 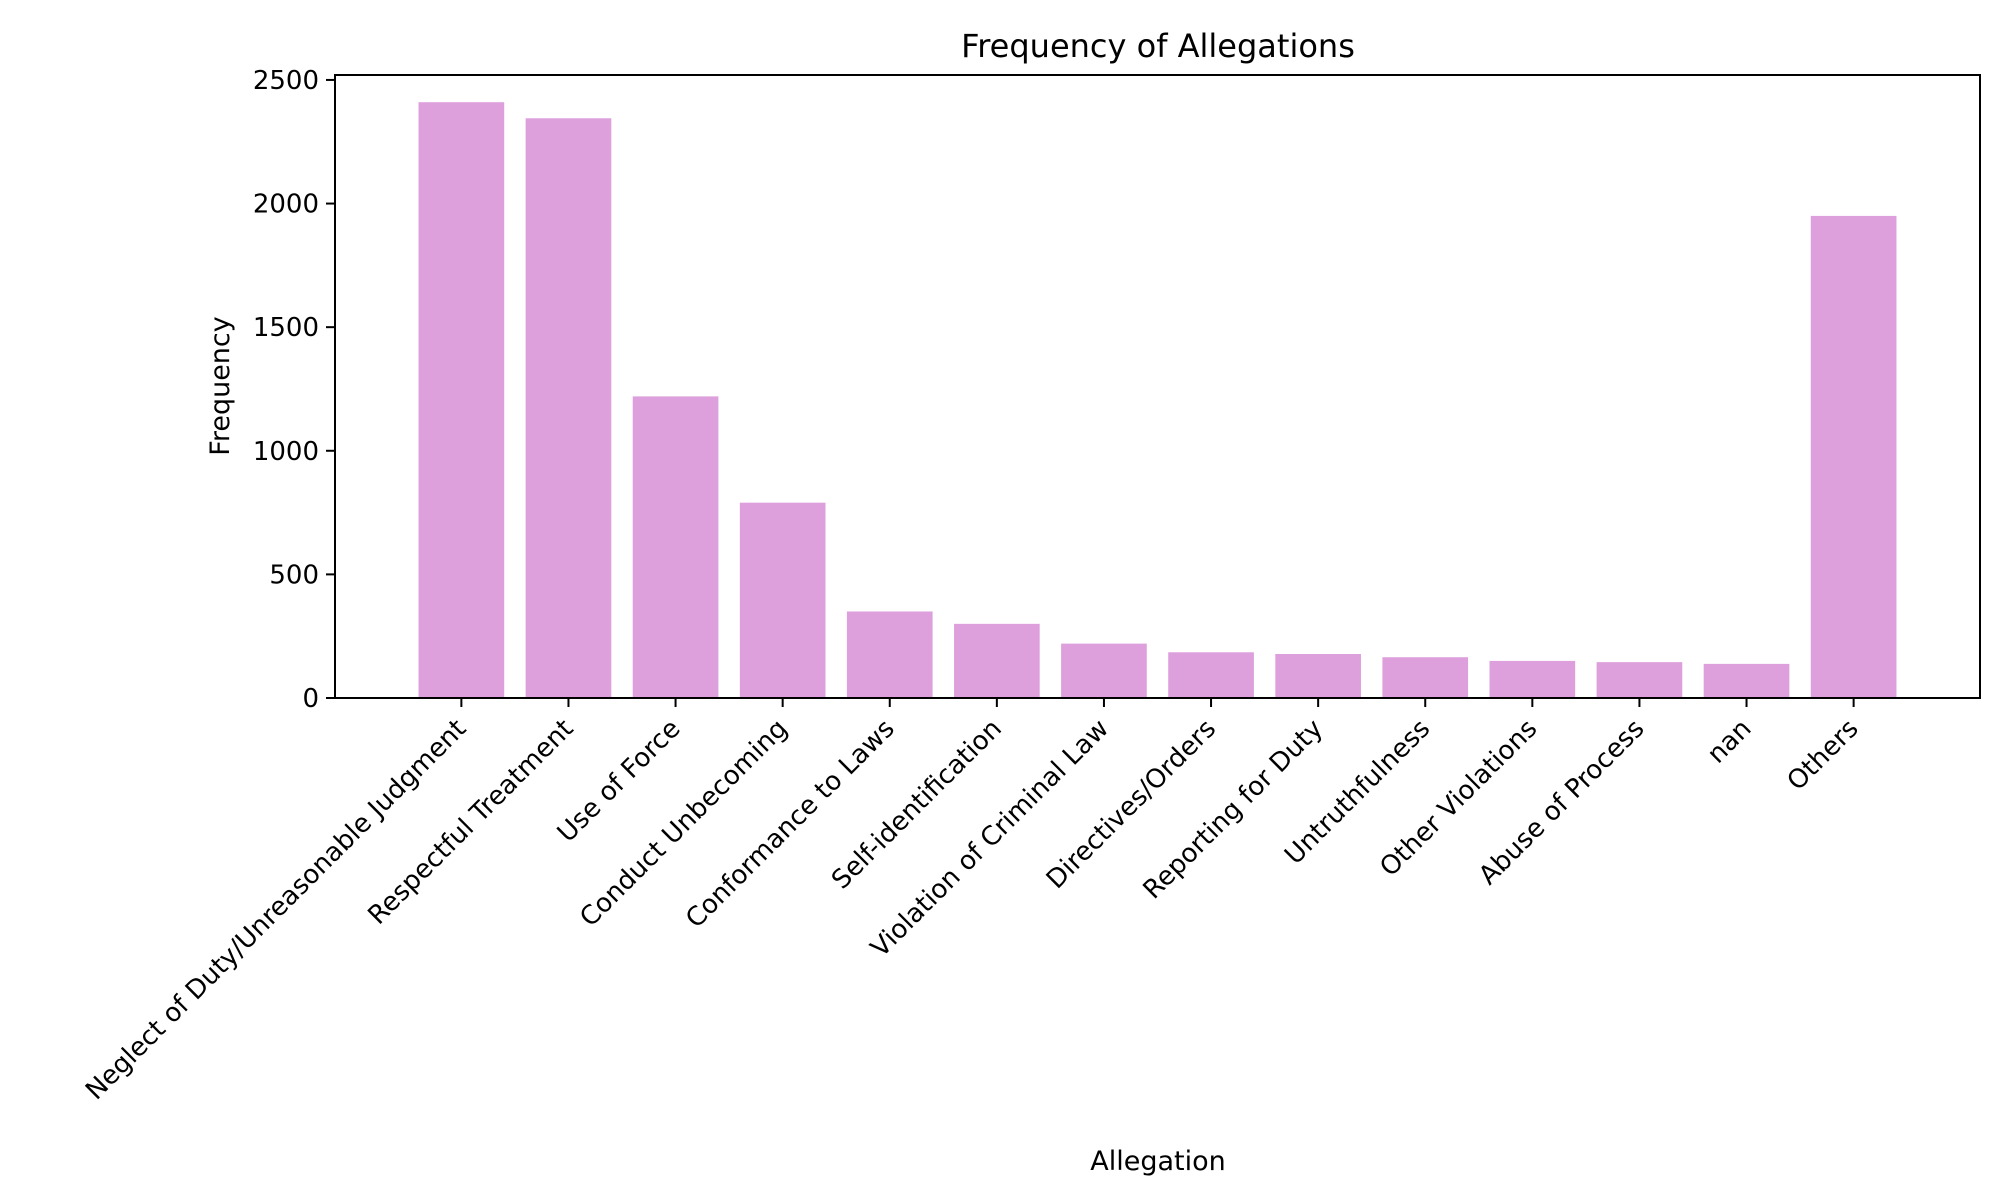 What do you see at coordinates (310, 699) in the screenshot?
I see `y-tick-label: 0` at bounding box center [310, 699].